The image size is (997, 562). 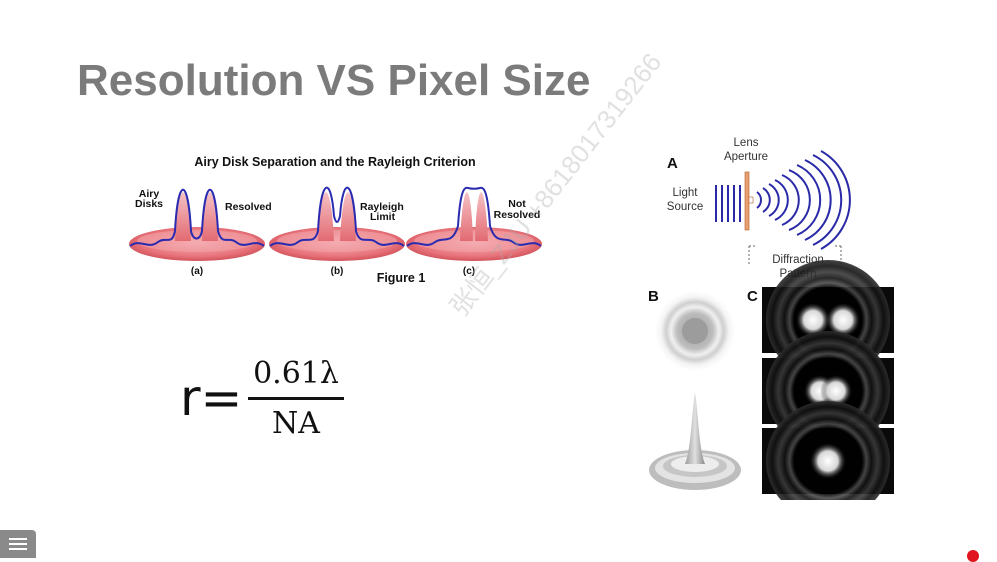 What do you see at coordinates (337, 271) in the screenshot?
I see `sublabel-b: (b)` at bounding box center [337, 271].